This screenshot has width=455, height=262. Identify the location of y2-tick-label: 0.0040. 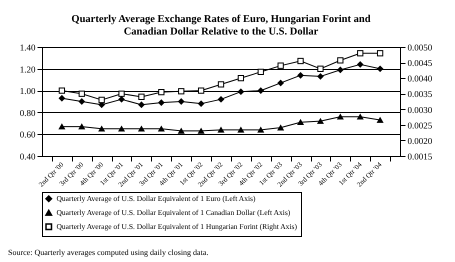
(420, 79).